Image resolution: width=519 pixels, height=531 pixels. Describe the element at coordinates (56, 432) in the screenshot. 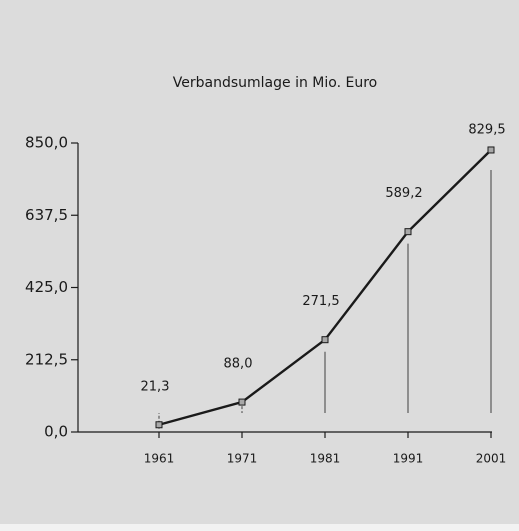

I see `y-tick-label: 0,0` at that location.